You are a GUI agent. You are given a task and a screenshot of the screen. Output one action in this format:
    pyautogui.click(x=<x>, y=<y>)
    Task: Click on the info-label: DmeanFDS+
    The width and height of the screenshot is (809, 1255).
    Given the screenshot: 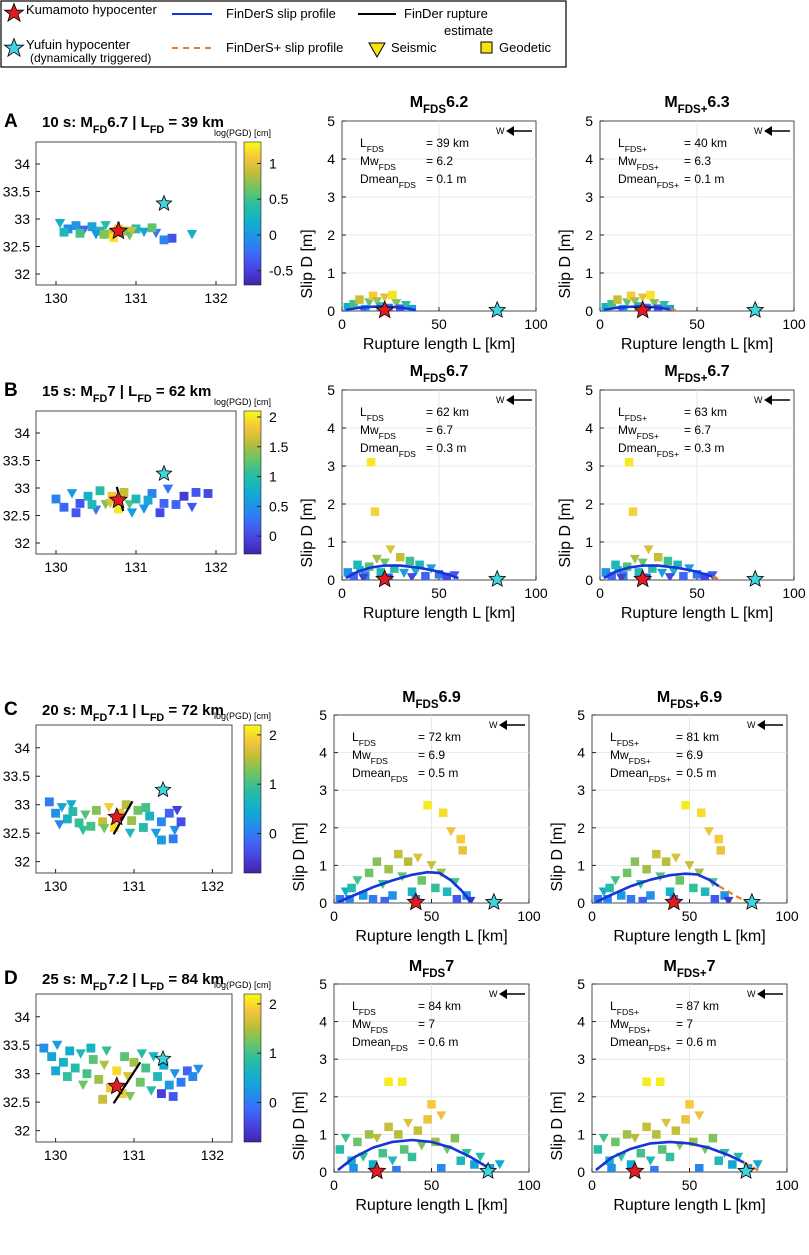 What is the action you would take?
    pyautogui.click(x=640, y=1044)
    